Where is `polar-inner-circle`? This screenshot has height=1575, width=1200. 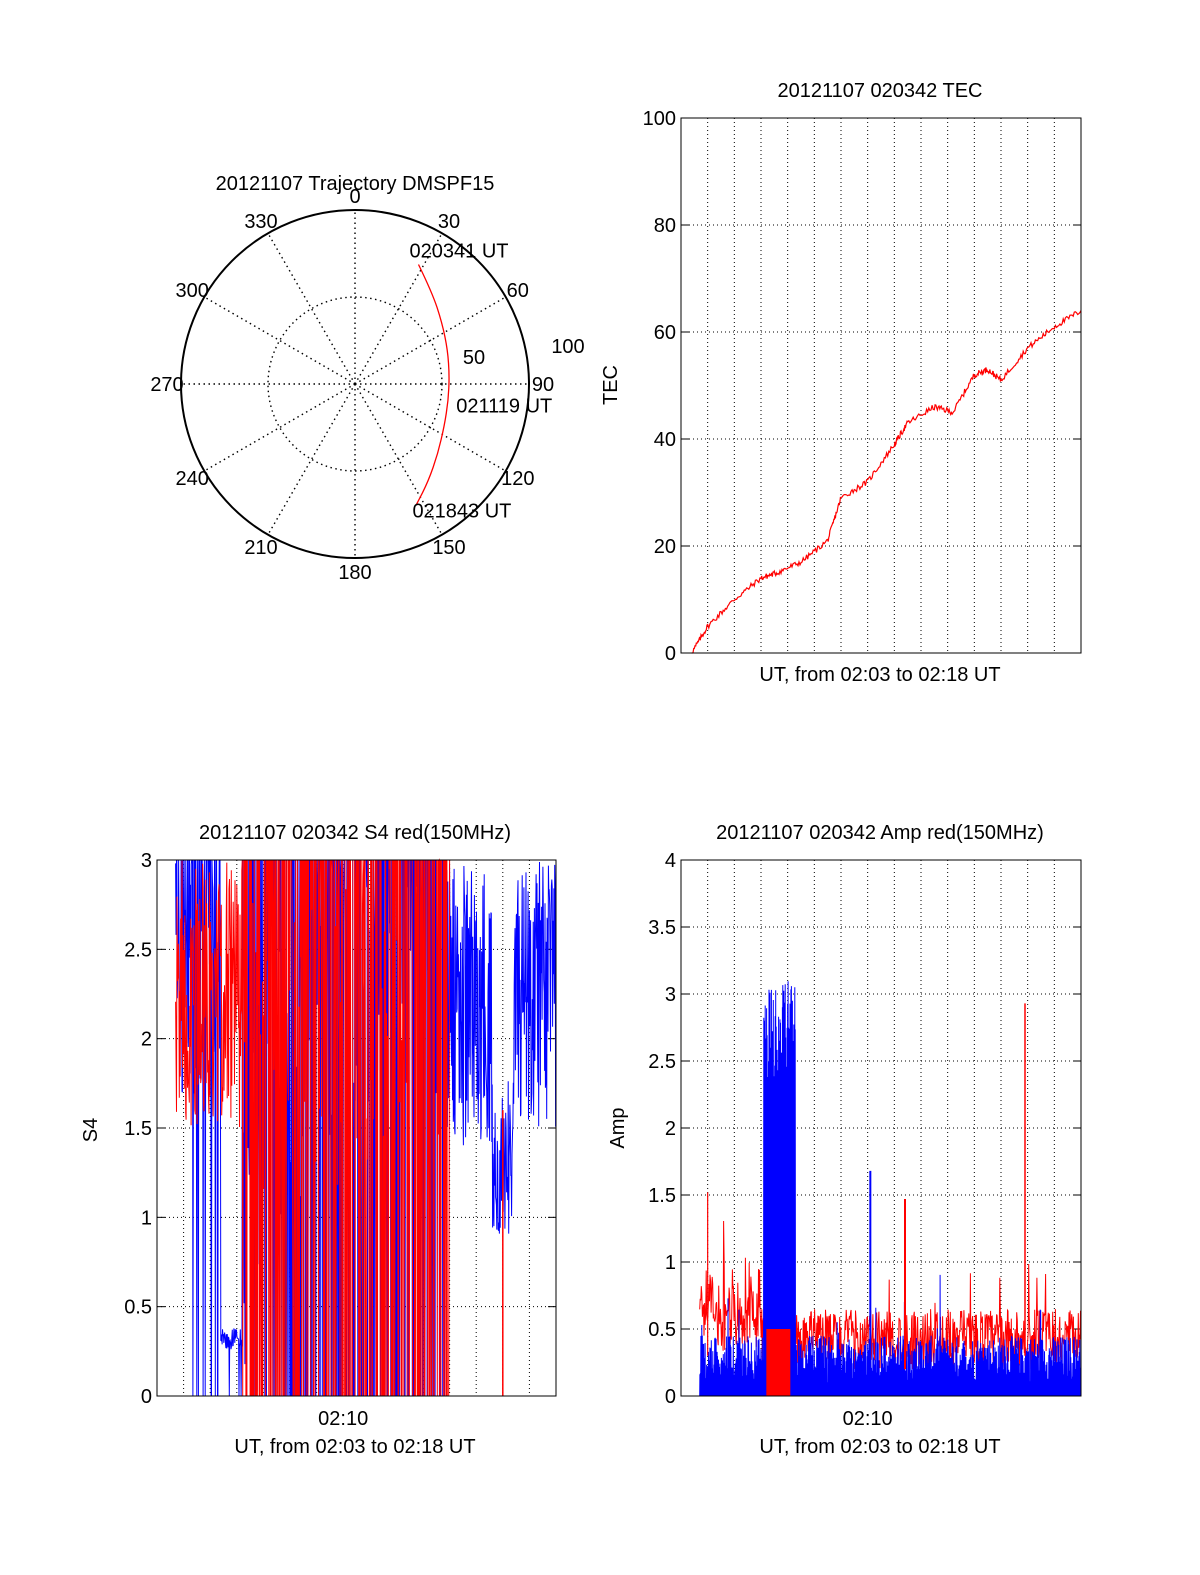
polar-inner-circle is located at coordinates (355, 384).